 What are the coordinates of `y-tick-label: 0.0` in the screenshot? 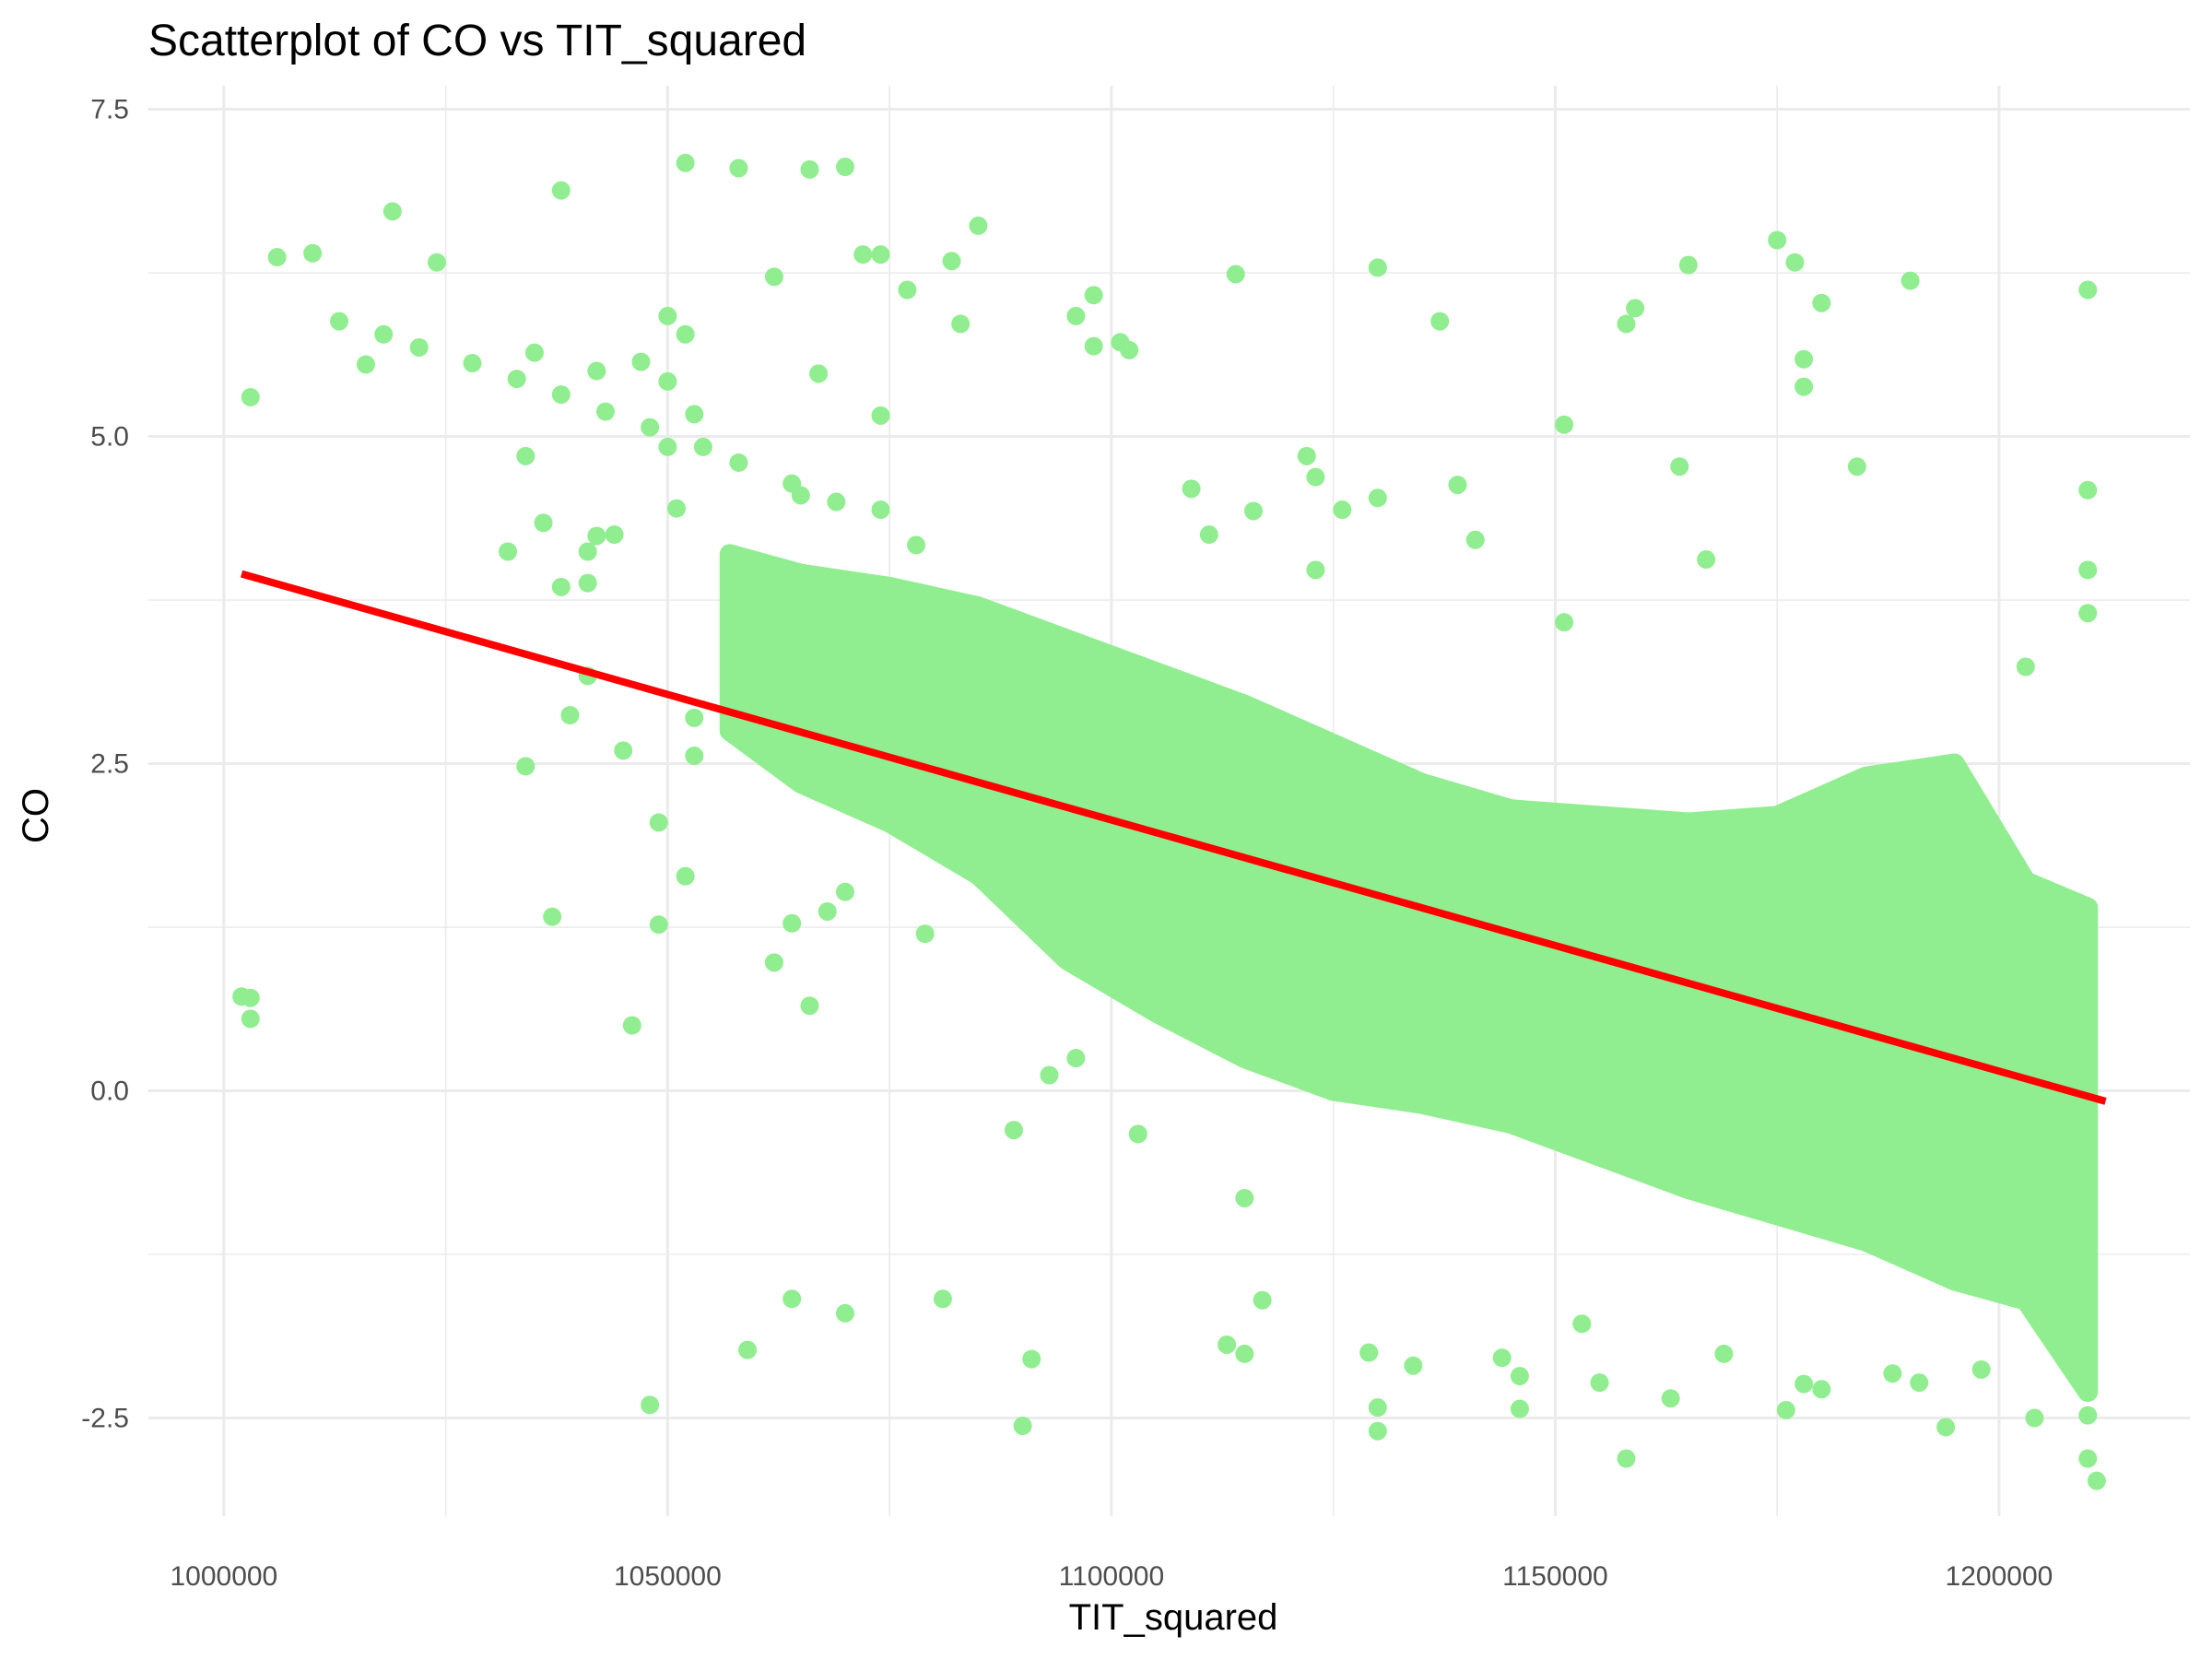 It's located at (109, 1092).